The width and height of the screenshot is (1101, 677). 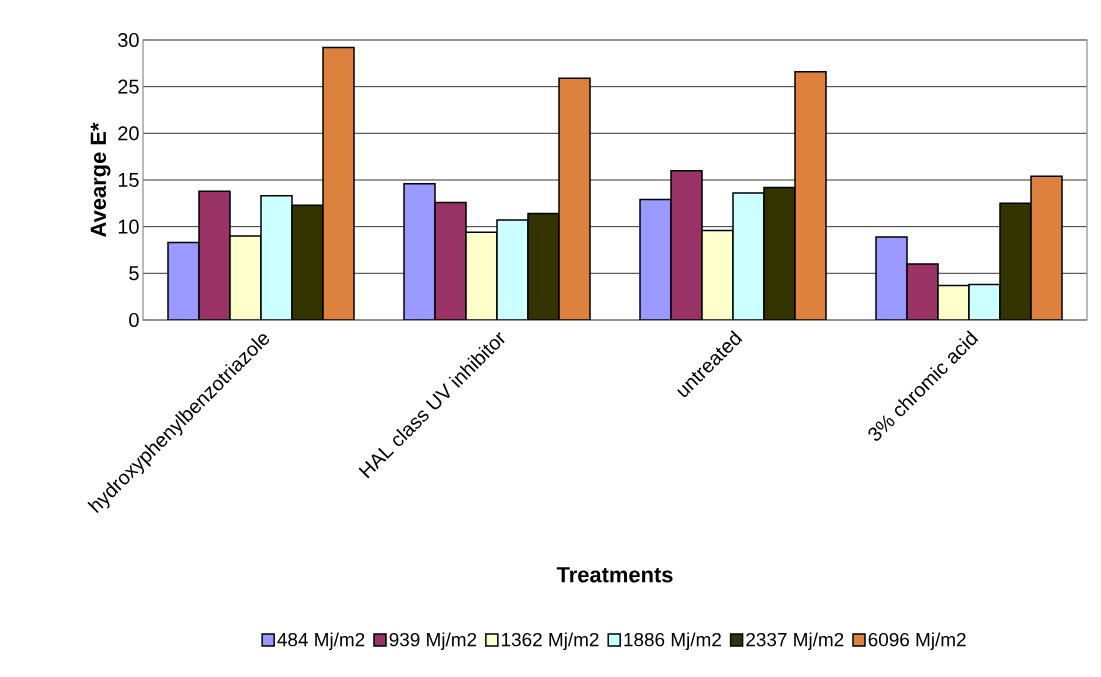 What do you see at coordinates (128, 133) in the screenshot?
I see `y-tick-label: 20` at bounding box center [128, 133].